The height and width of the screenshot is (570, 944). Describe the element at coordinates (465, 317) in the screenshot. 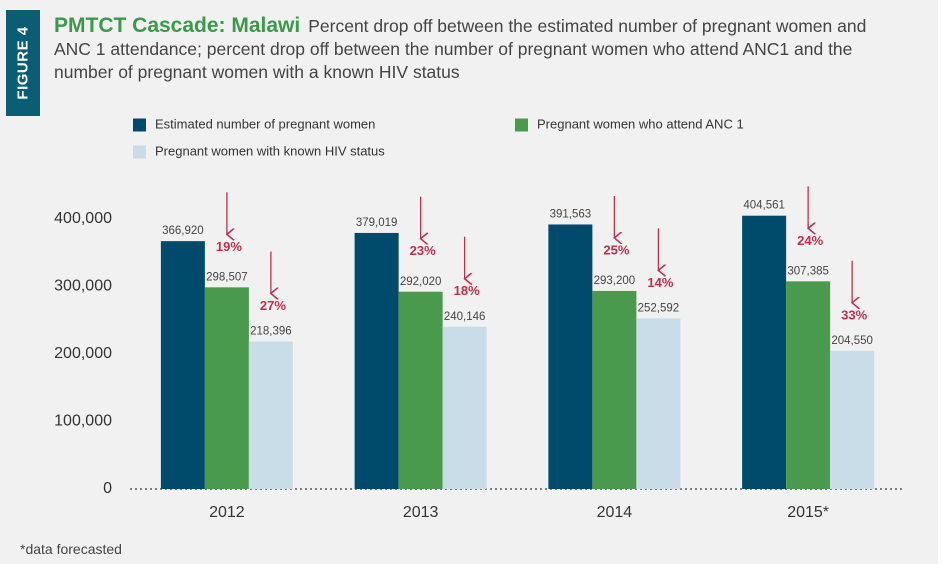

I see `value-label: 240,146` at that location.